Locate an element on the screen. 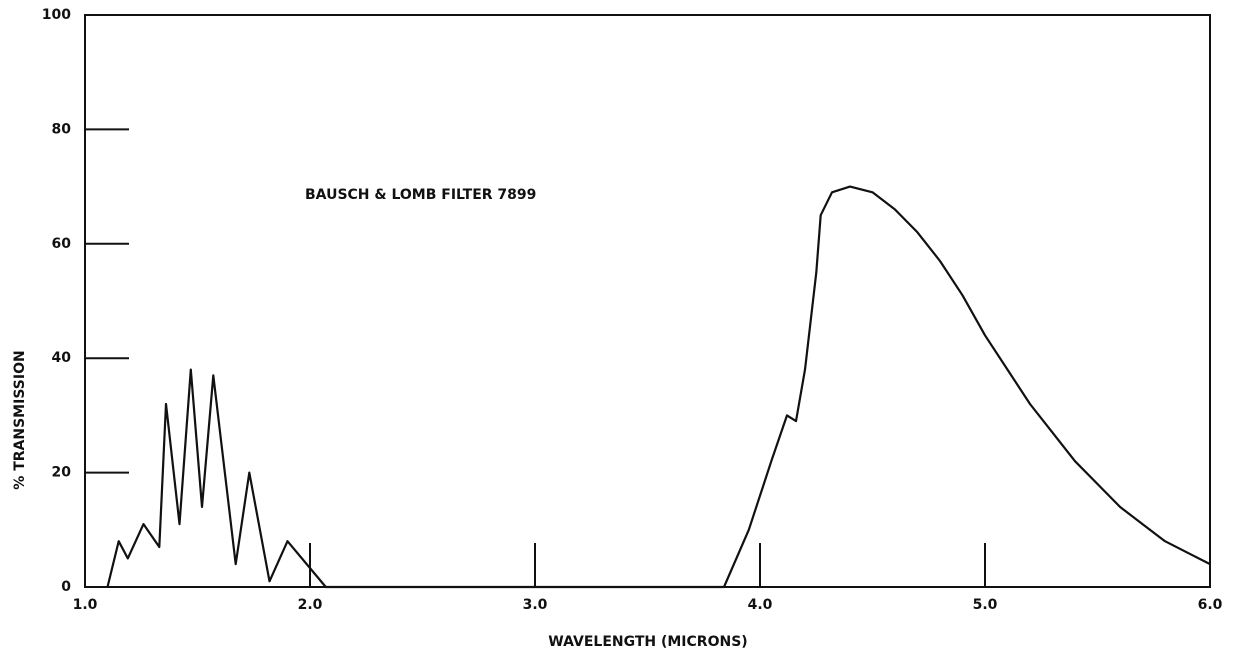  x-tick-label: 1.0 is located at coordinates (85, 605).